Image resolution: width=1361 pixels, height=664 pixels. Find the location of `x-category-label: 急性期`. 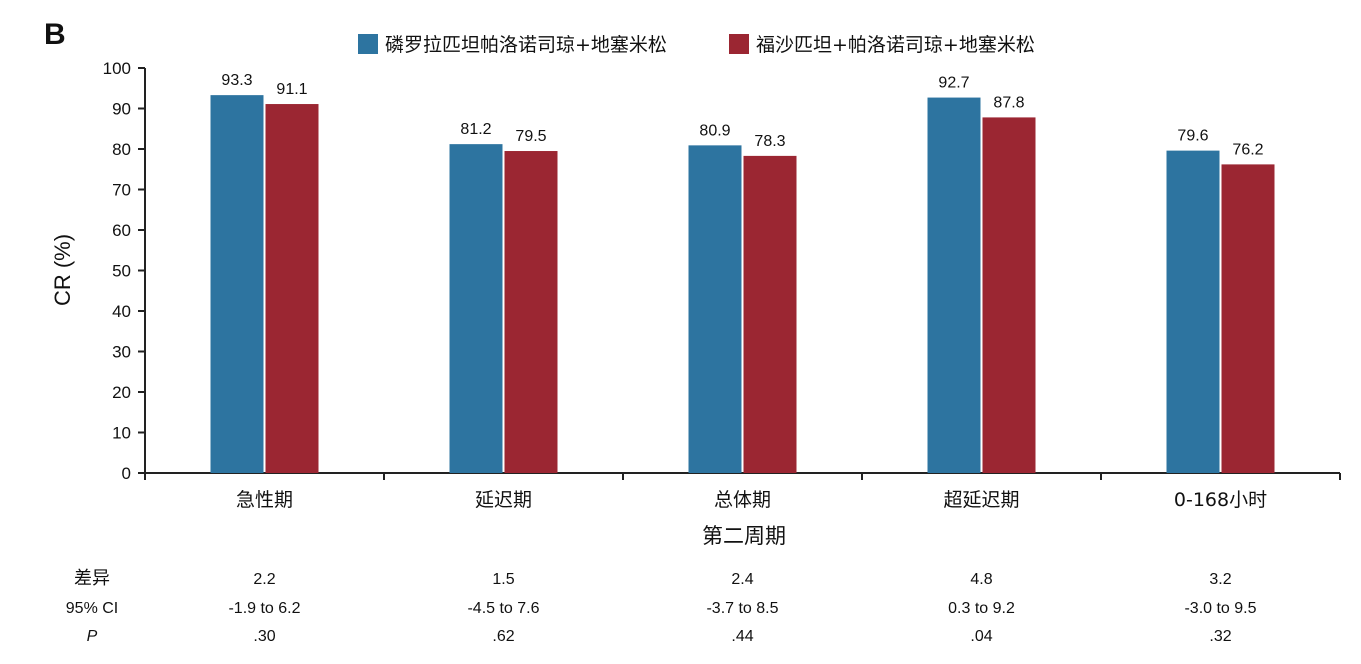

x-category-label: 急性期 is located at coordinates (264, 500).